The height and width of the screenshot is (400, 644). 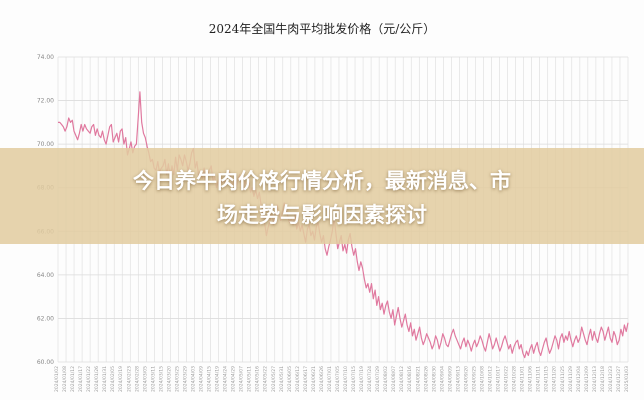 I want to click on x-tick-label: 2024/09/13, so click(x=458, y=379).